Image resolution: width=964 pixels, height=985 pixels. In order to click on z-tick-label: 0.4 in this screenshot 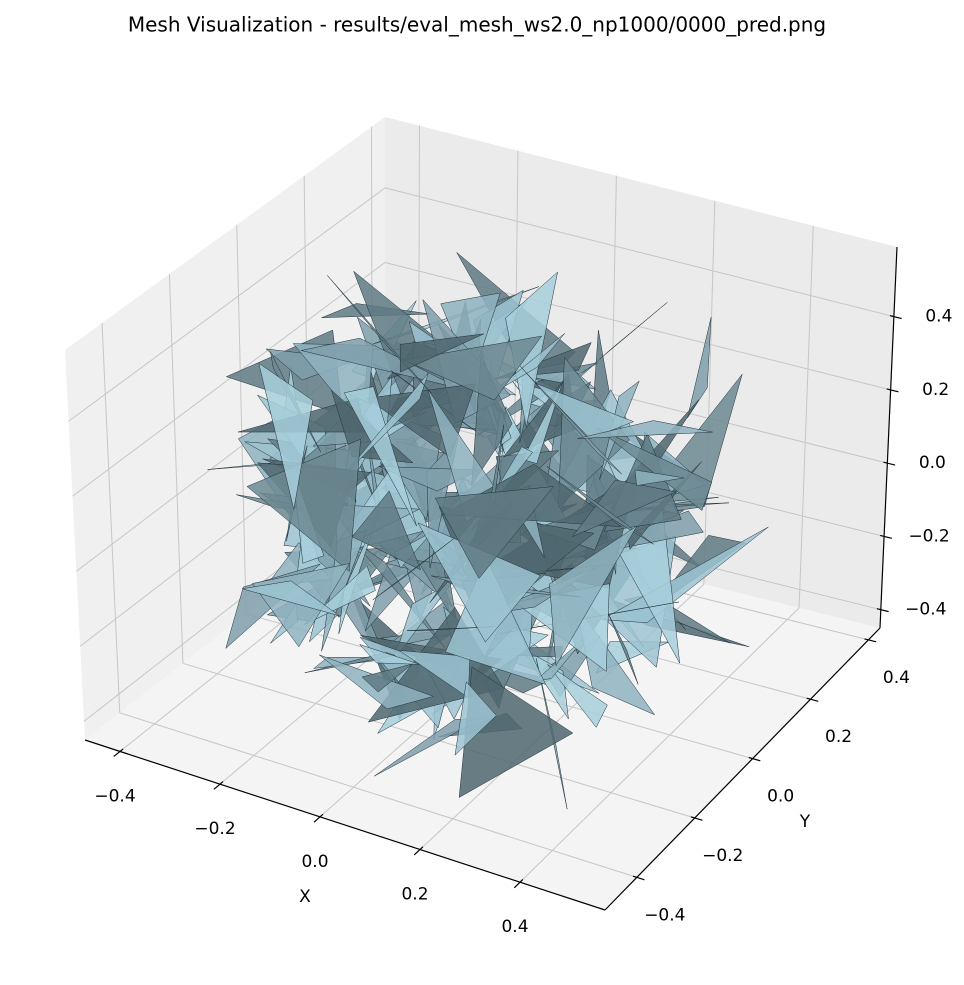, I will do `click(938, 317)`.